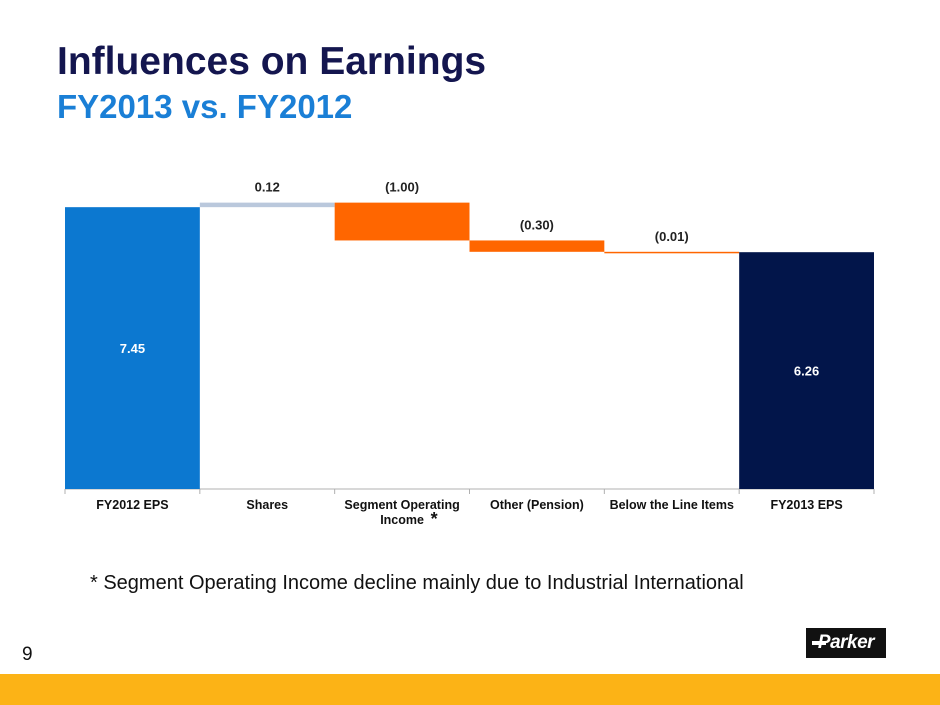 Image resolution: width=940 pixels, height=705 pixels. I want to click on slide-title: Influences on Earnings, so click(272, 61).